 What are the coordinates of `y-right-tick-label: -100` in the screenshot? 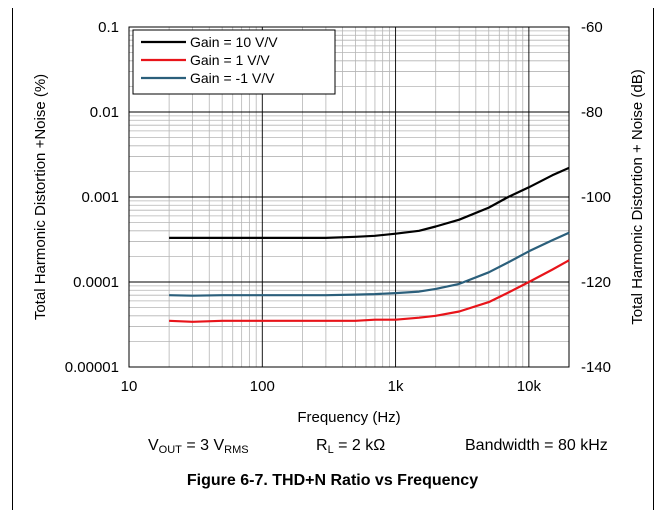 It's located at (596, 197).